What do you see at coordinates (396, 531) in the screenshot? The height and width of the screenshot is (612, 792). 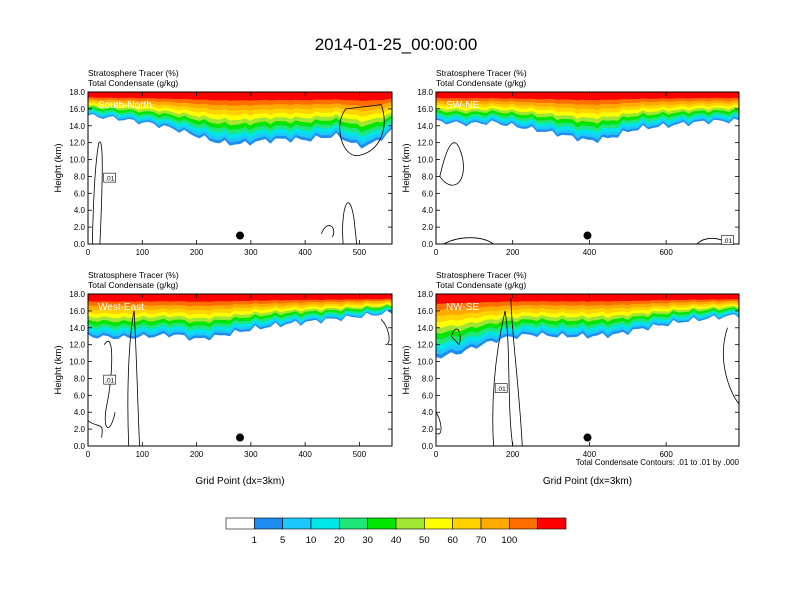 I see `colorbar: 1 5 10 20 30 40 50 60 70 100` at bounding box center [396, 531].